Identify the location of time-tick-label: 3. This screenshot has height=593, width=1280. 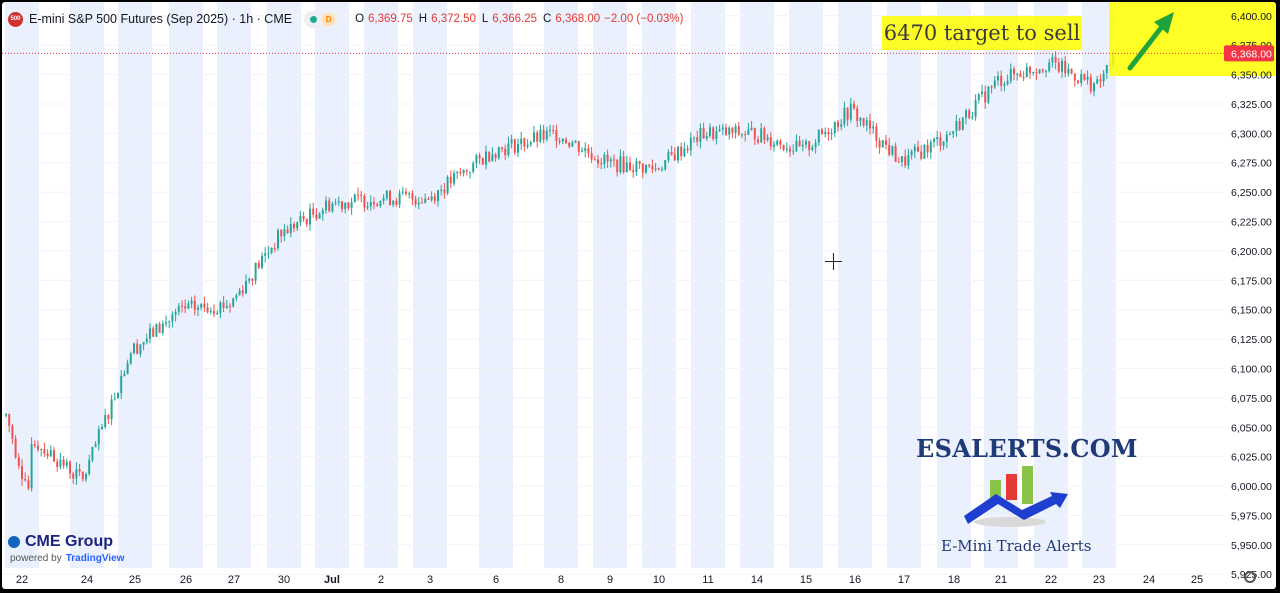
(430, 580).